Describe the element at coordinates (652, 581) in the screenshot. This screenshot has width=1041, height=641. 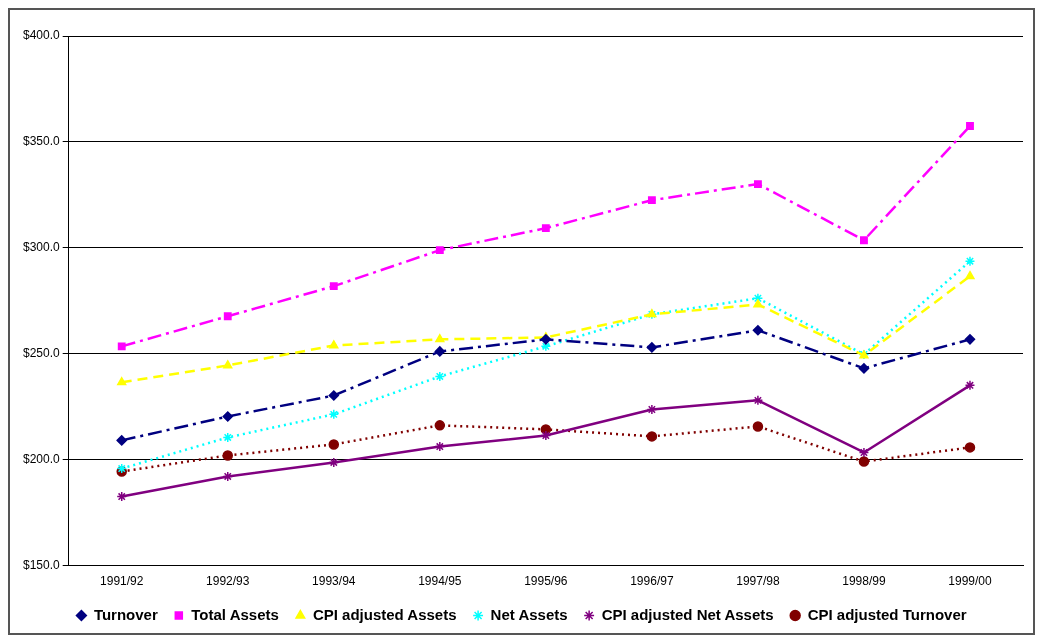
I see `x-tick-label: 1996/97` at that location.